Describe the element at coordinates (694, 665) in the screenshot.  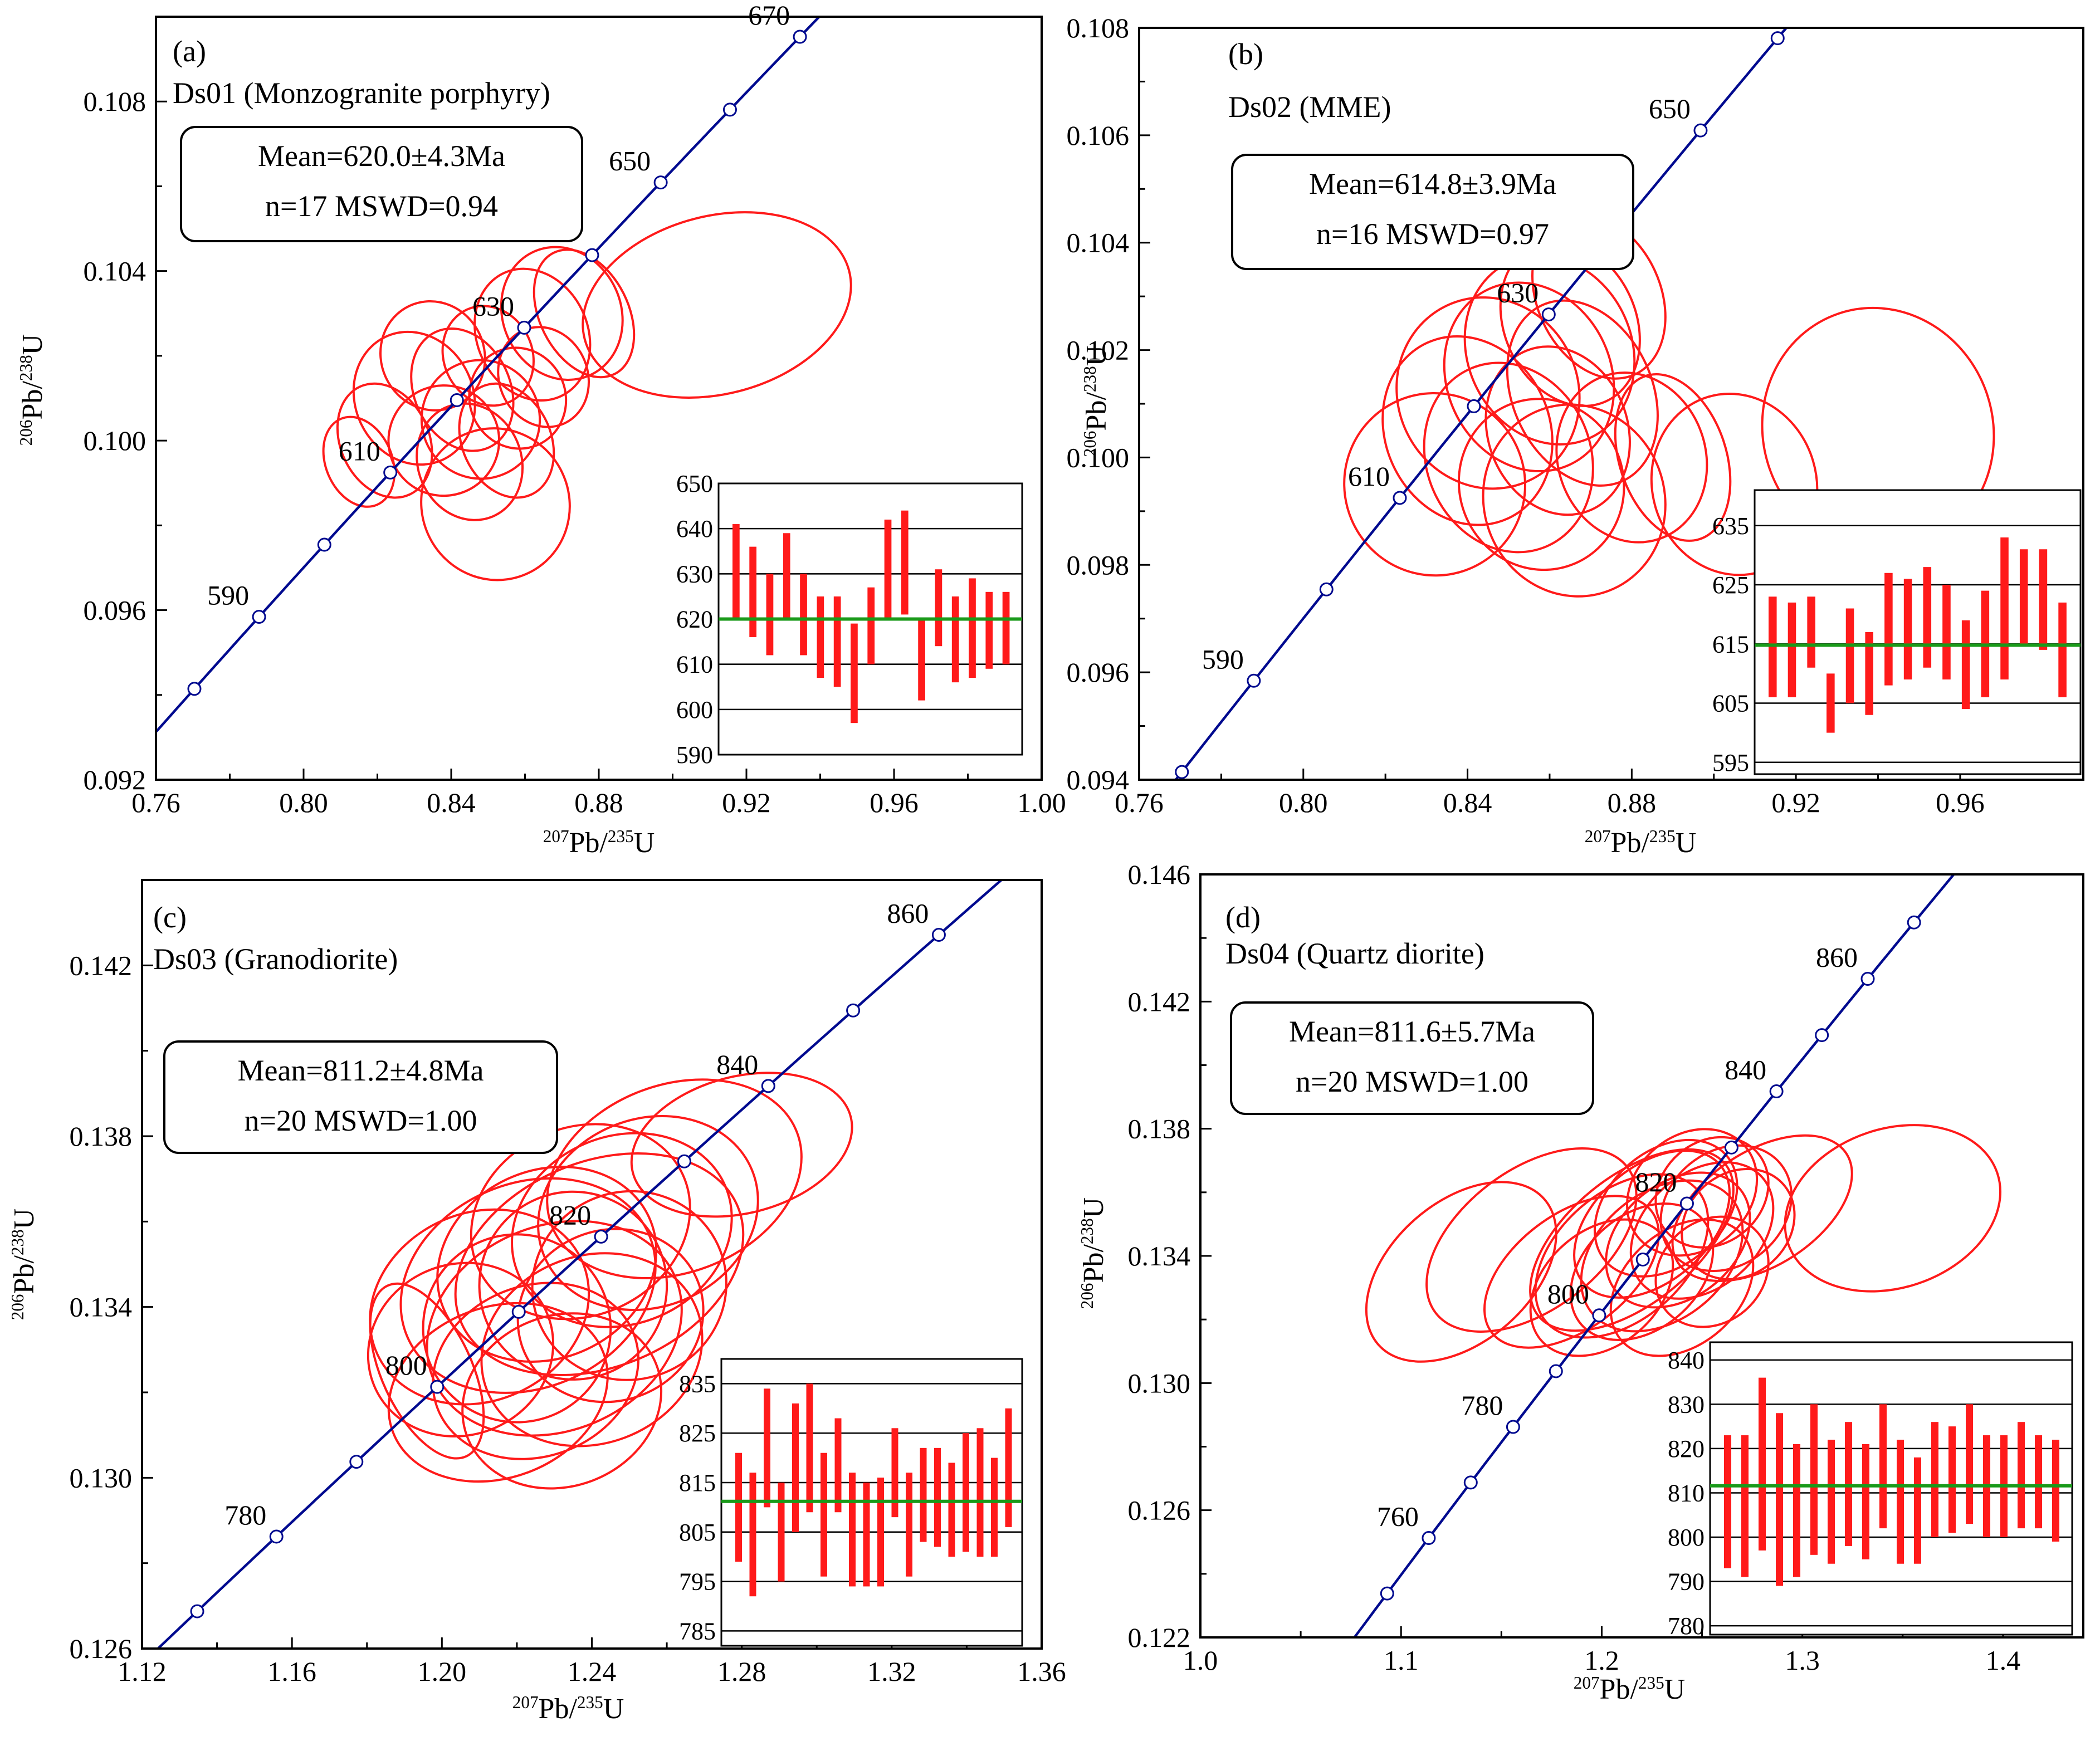
I see `inset-y-tick-label: 610` at that location.